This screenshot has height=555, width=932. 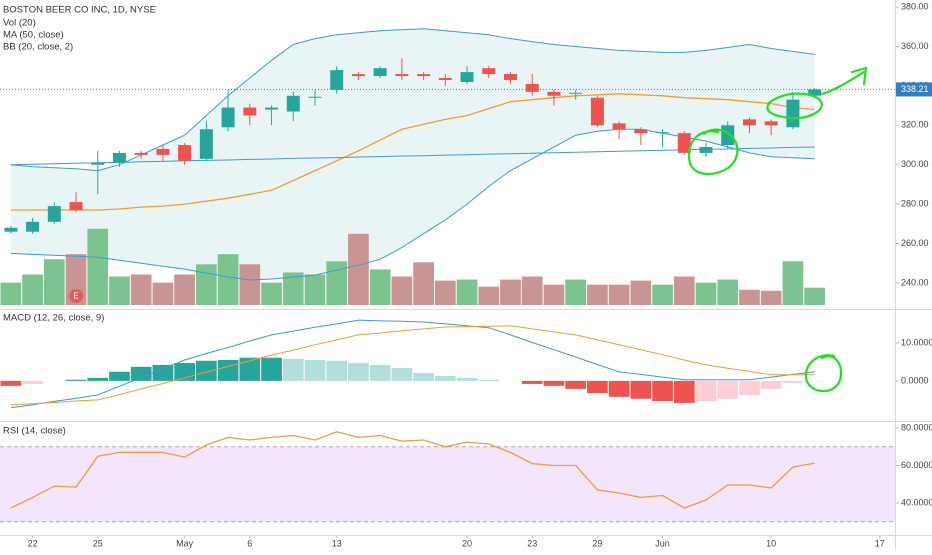 What do you see at coordinates (75, 296) in the screenshot?
I see `earnings-label: E` at bounding box center [75, 296].